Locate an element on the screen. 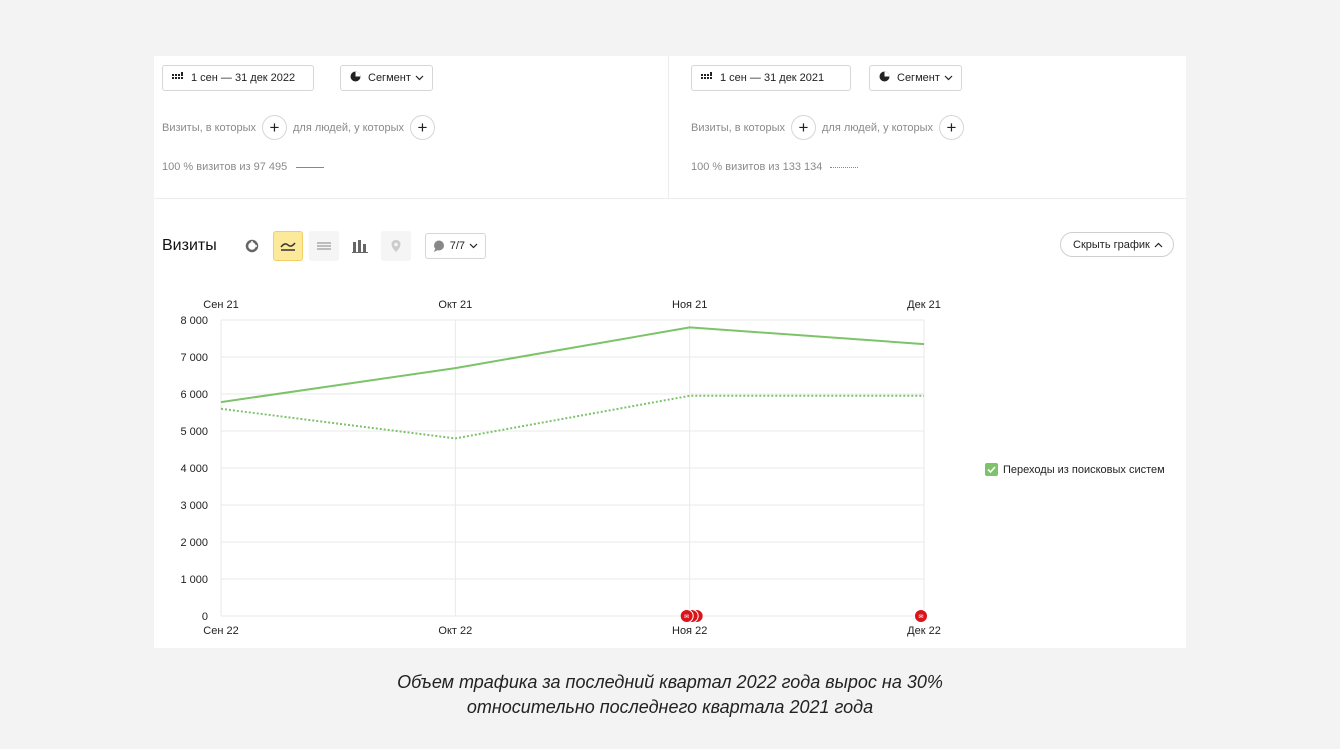 The image size is (1340, 749). y-tick-label: 6 000 is located at coordinates (194, 395).